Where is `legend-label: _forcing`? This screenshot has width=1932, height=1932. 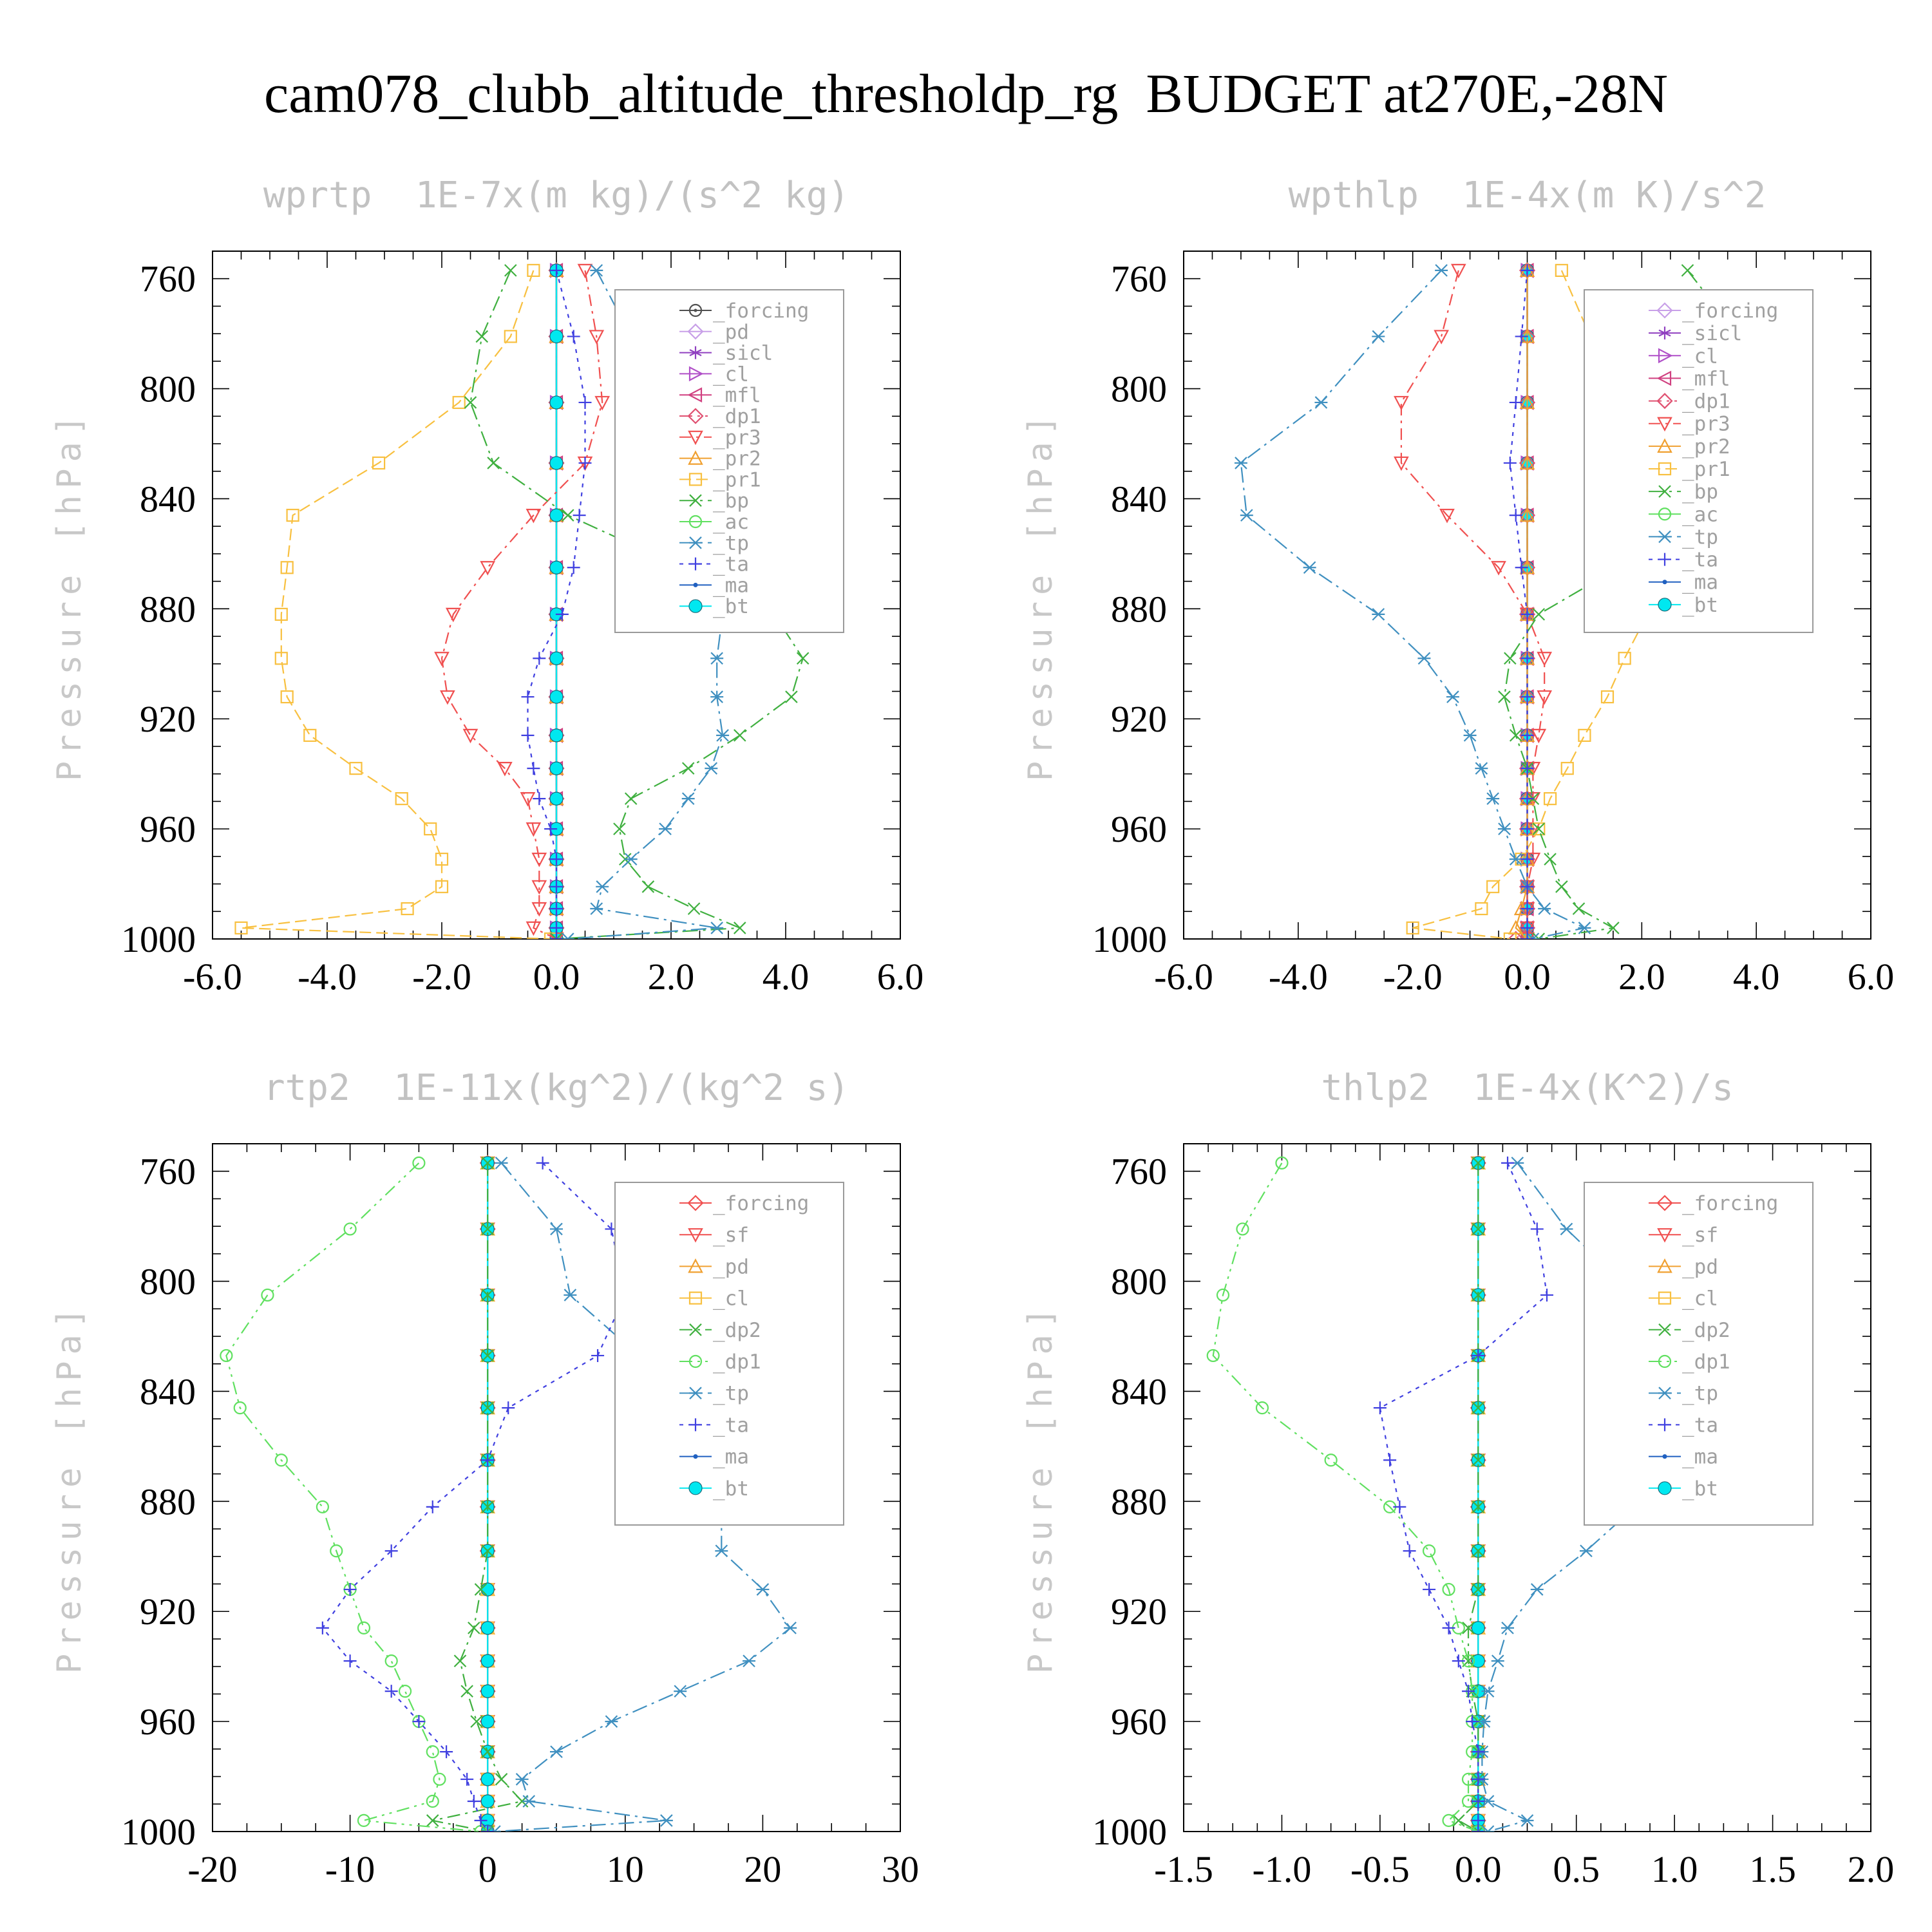
legend-label: _forcing is located at coordinates (761, 1203).